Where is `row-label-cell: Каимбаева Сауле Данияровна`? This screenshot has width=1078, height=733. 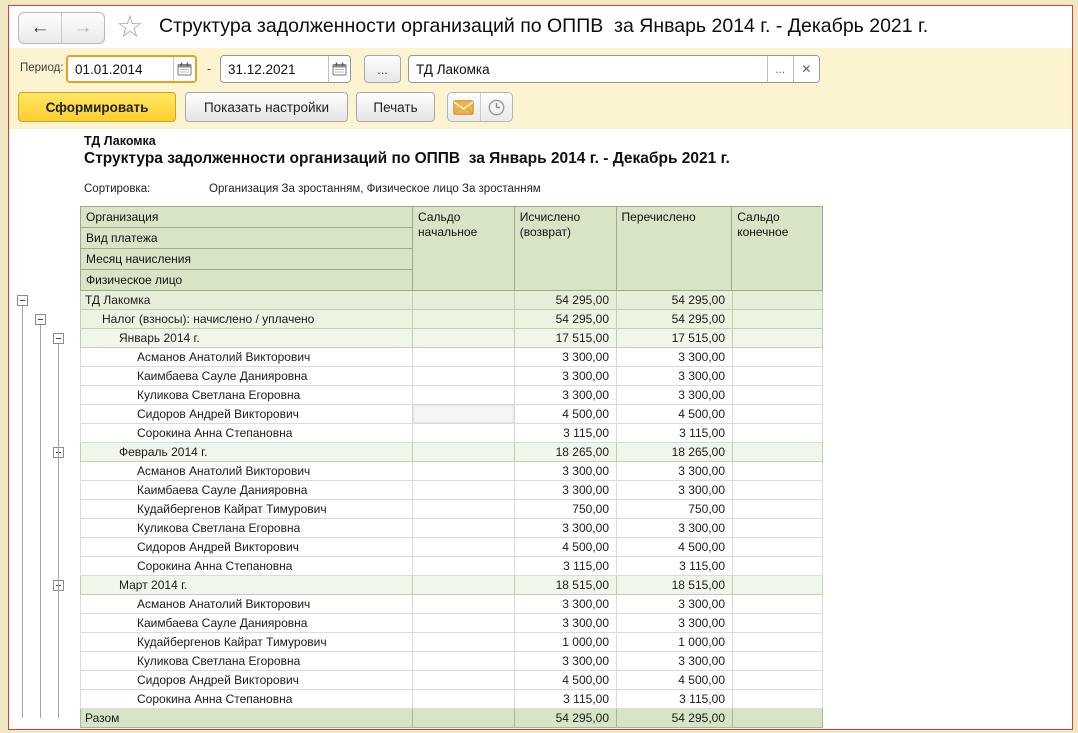
row-label-cell: Каимбаева Сауле Данияровна is located at coordinates (246, 490).